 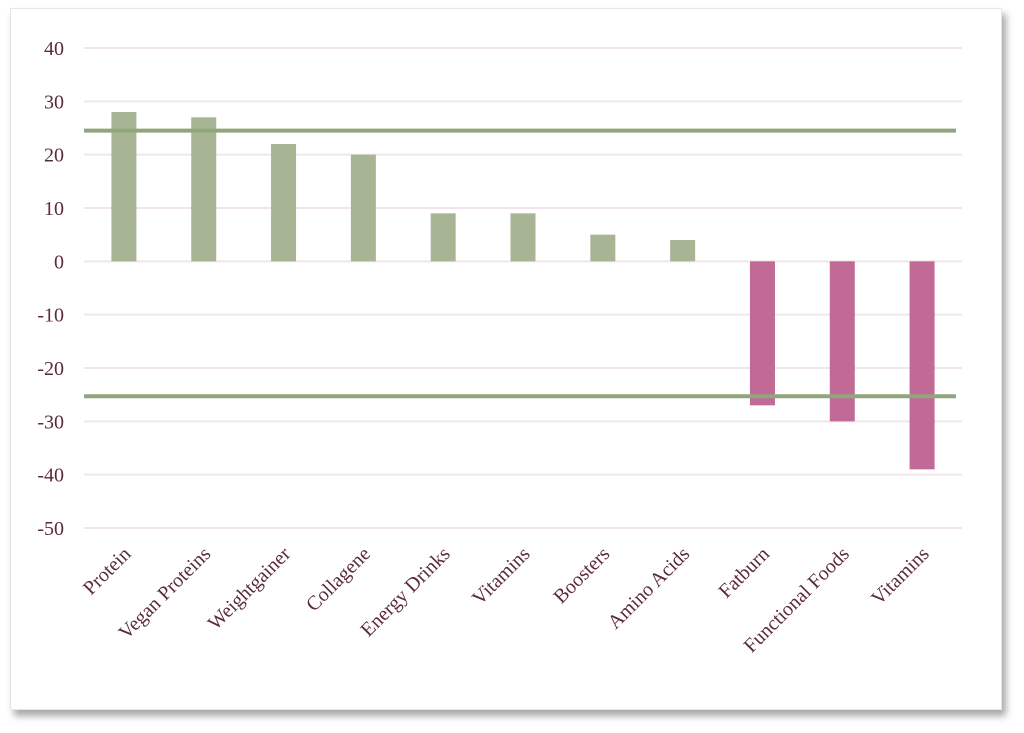 I want to click on bar-protein, so click(x=124, y=187).